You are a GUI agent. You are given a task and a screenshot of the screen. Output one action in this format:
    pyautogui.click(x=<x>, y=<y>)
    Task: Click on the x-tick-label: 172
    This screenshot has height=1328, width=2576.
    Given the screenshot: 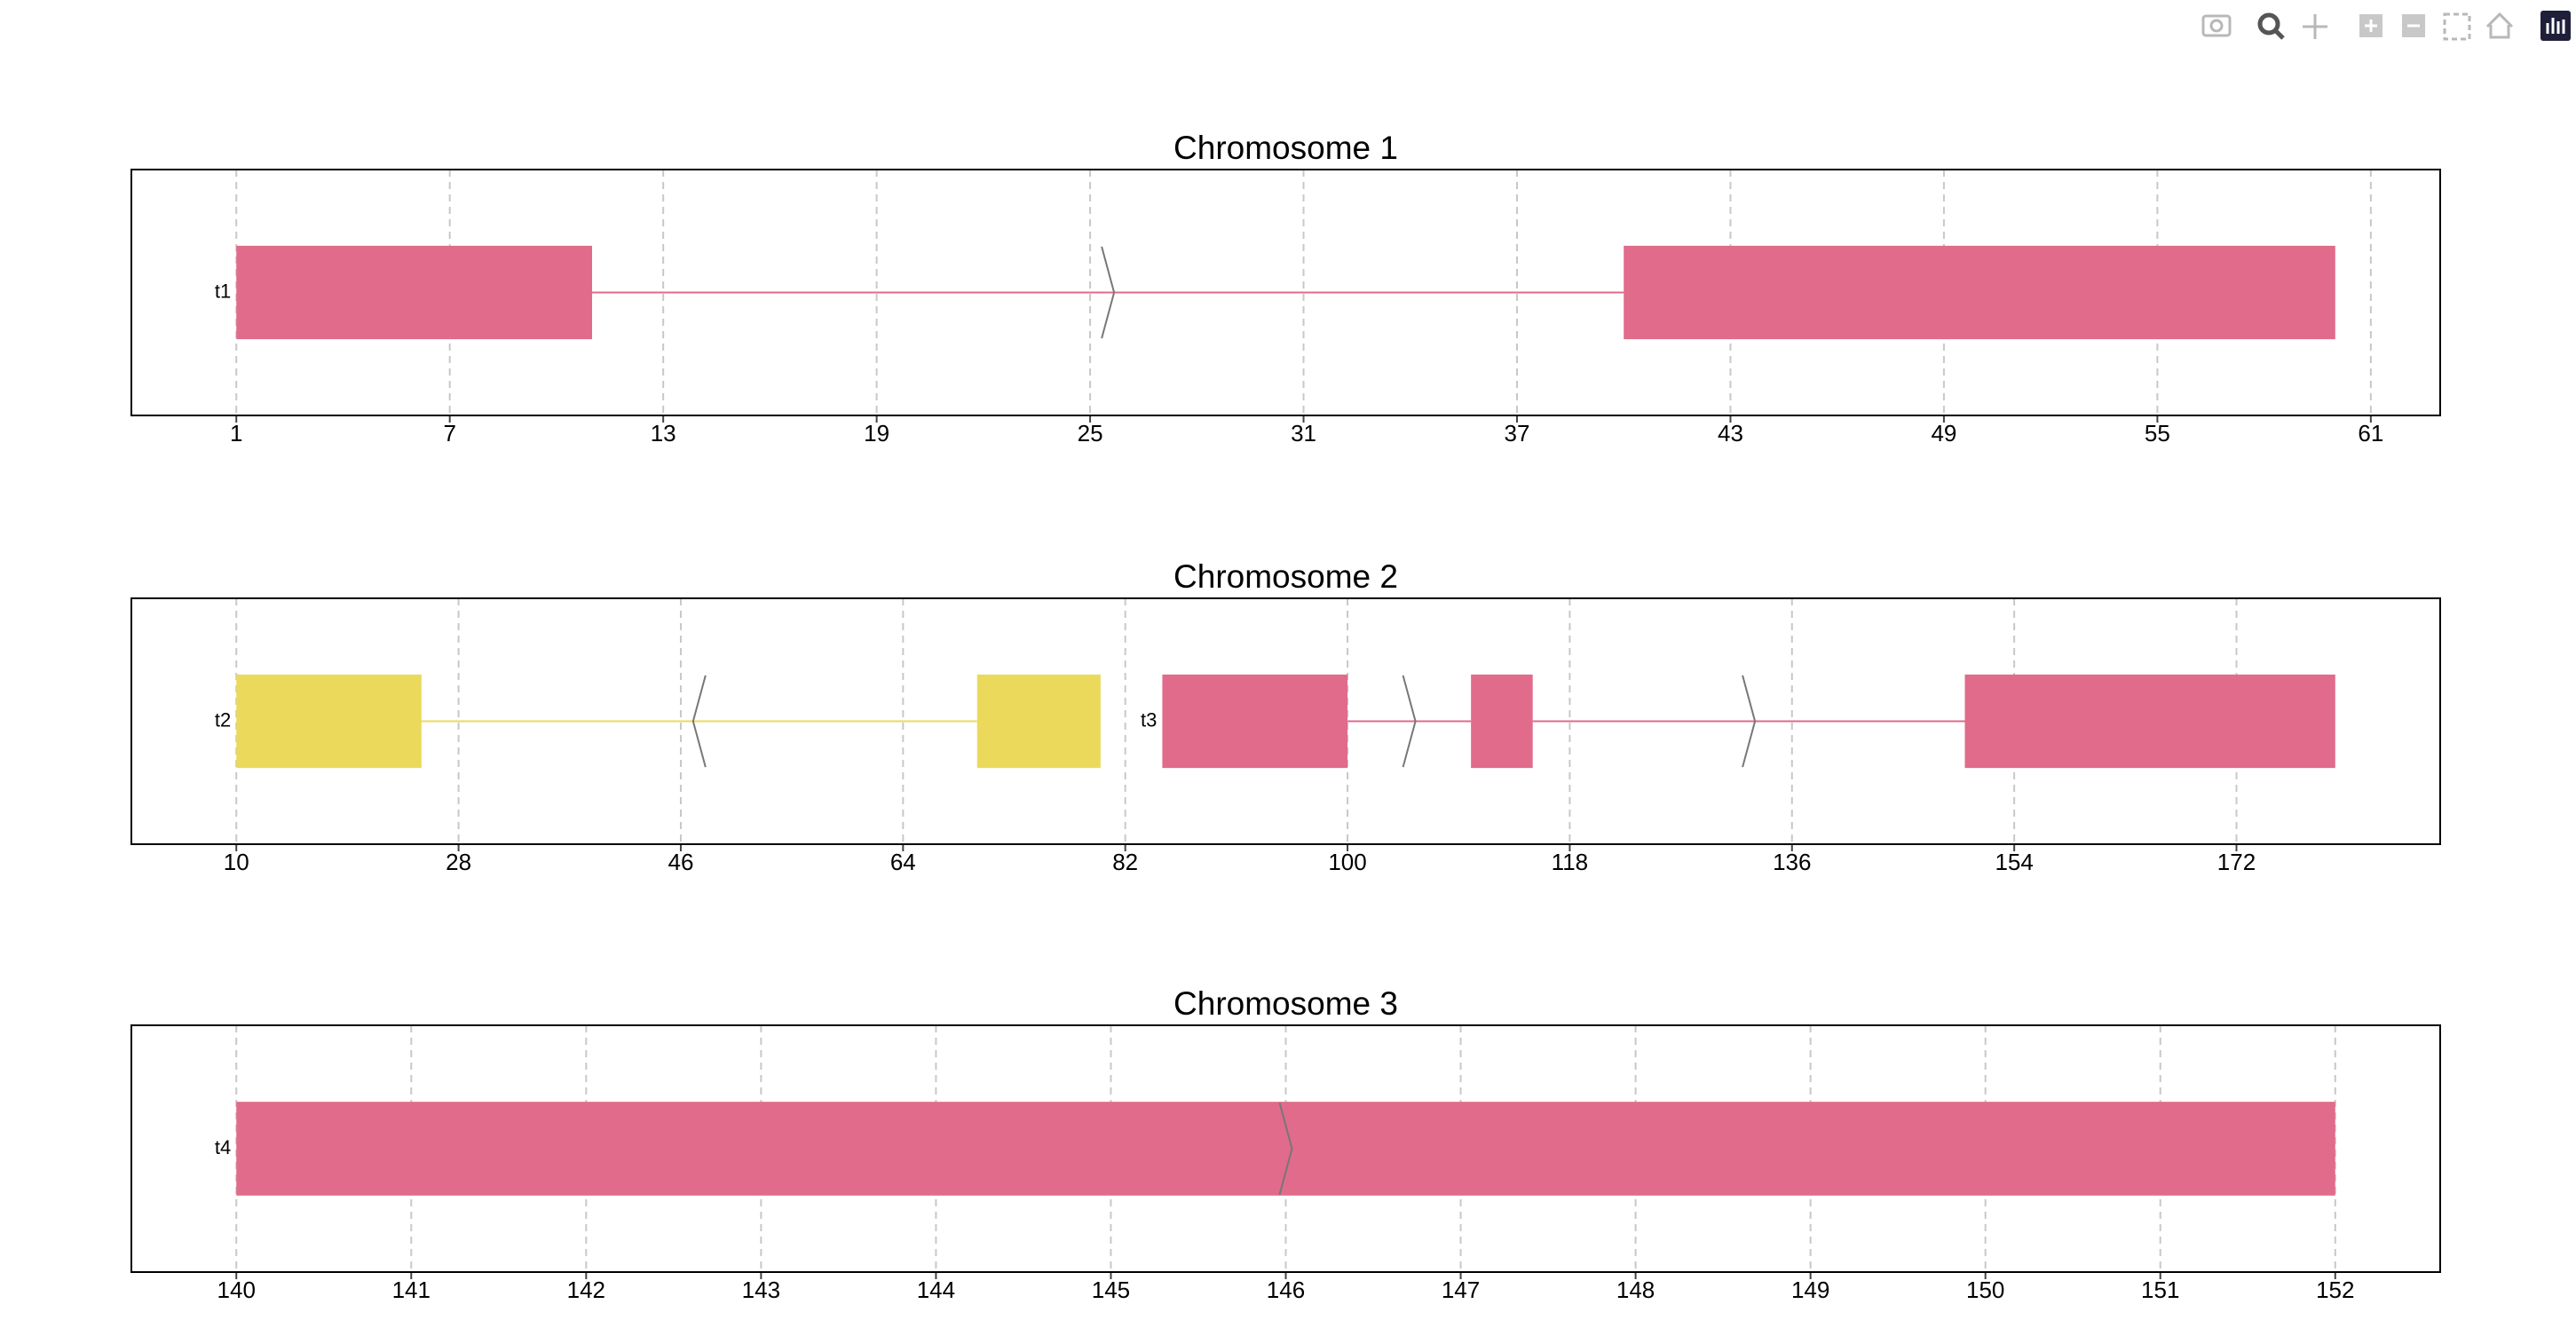 What is the action you would take?
    pyautogui.click(x=2236, y=862)
    